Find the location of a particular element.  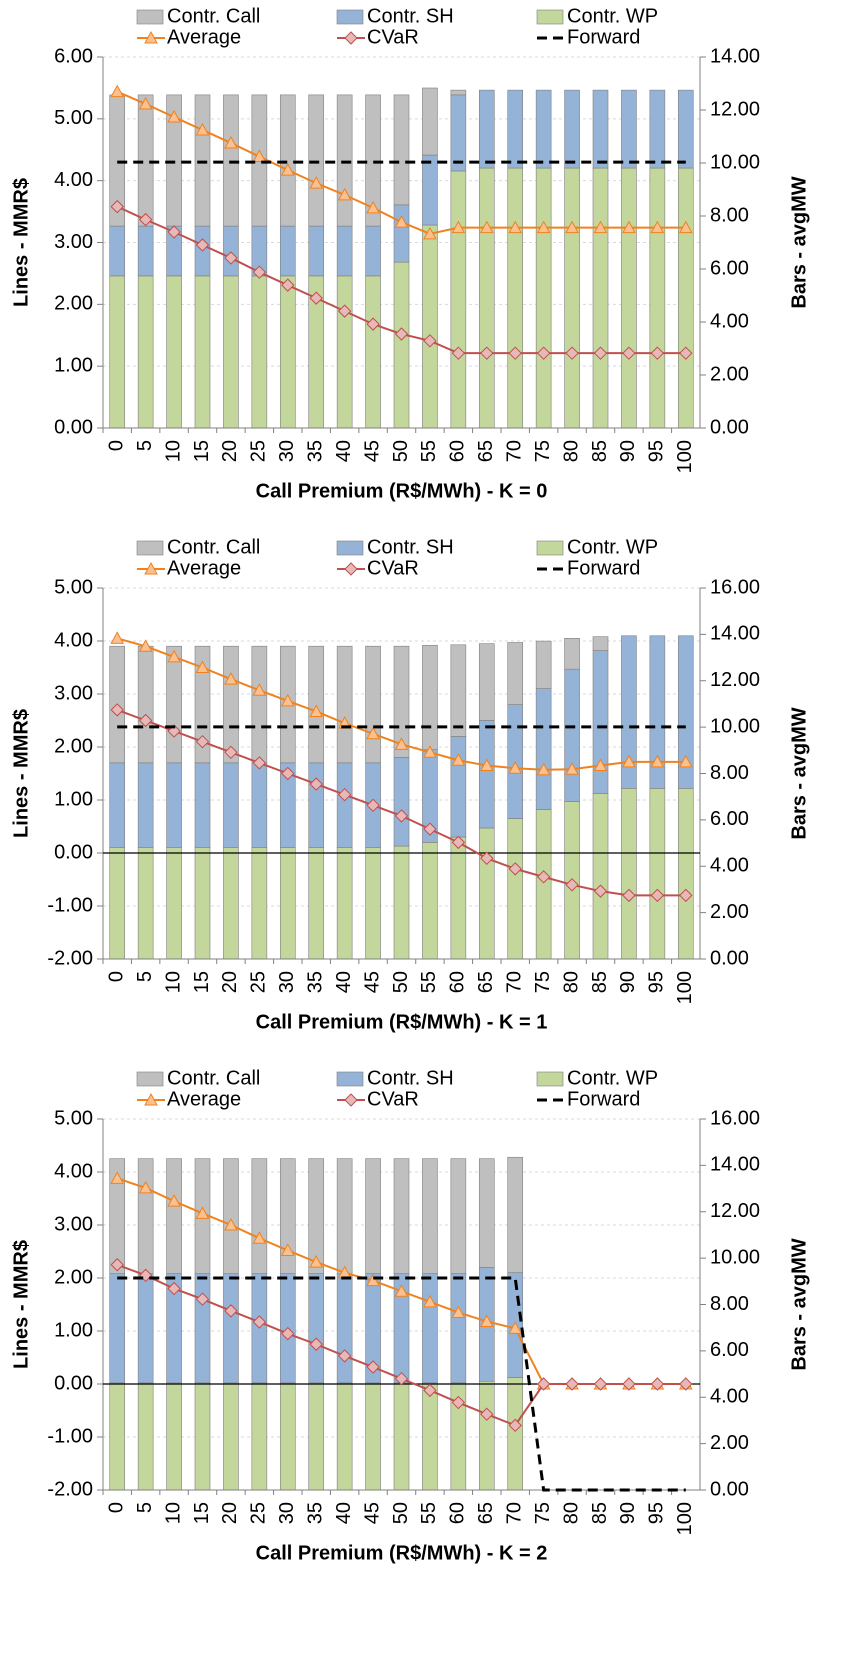

x-tick-label: 65 is located at coordinates (486, 982).